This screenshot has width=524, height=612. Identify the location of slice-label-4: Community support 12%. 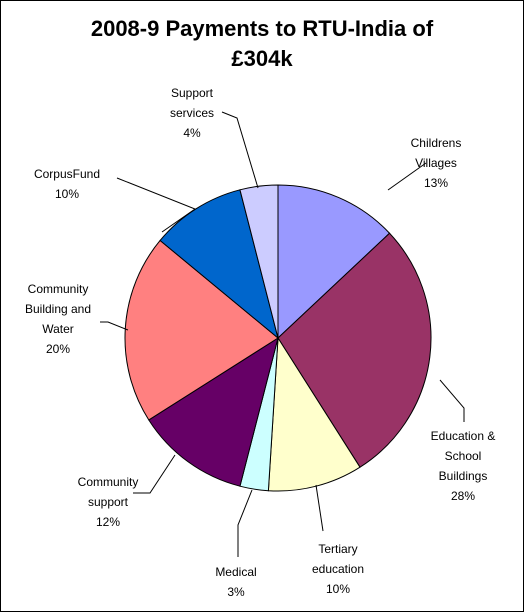
(108, 502).